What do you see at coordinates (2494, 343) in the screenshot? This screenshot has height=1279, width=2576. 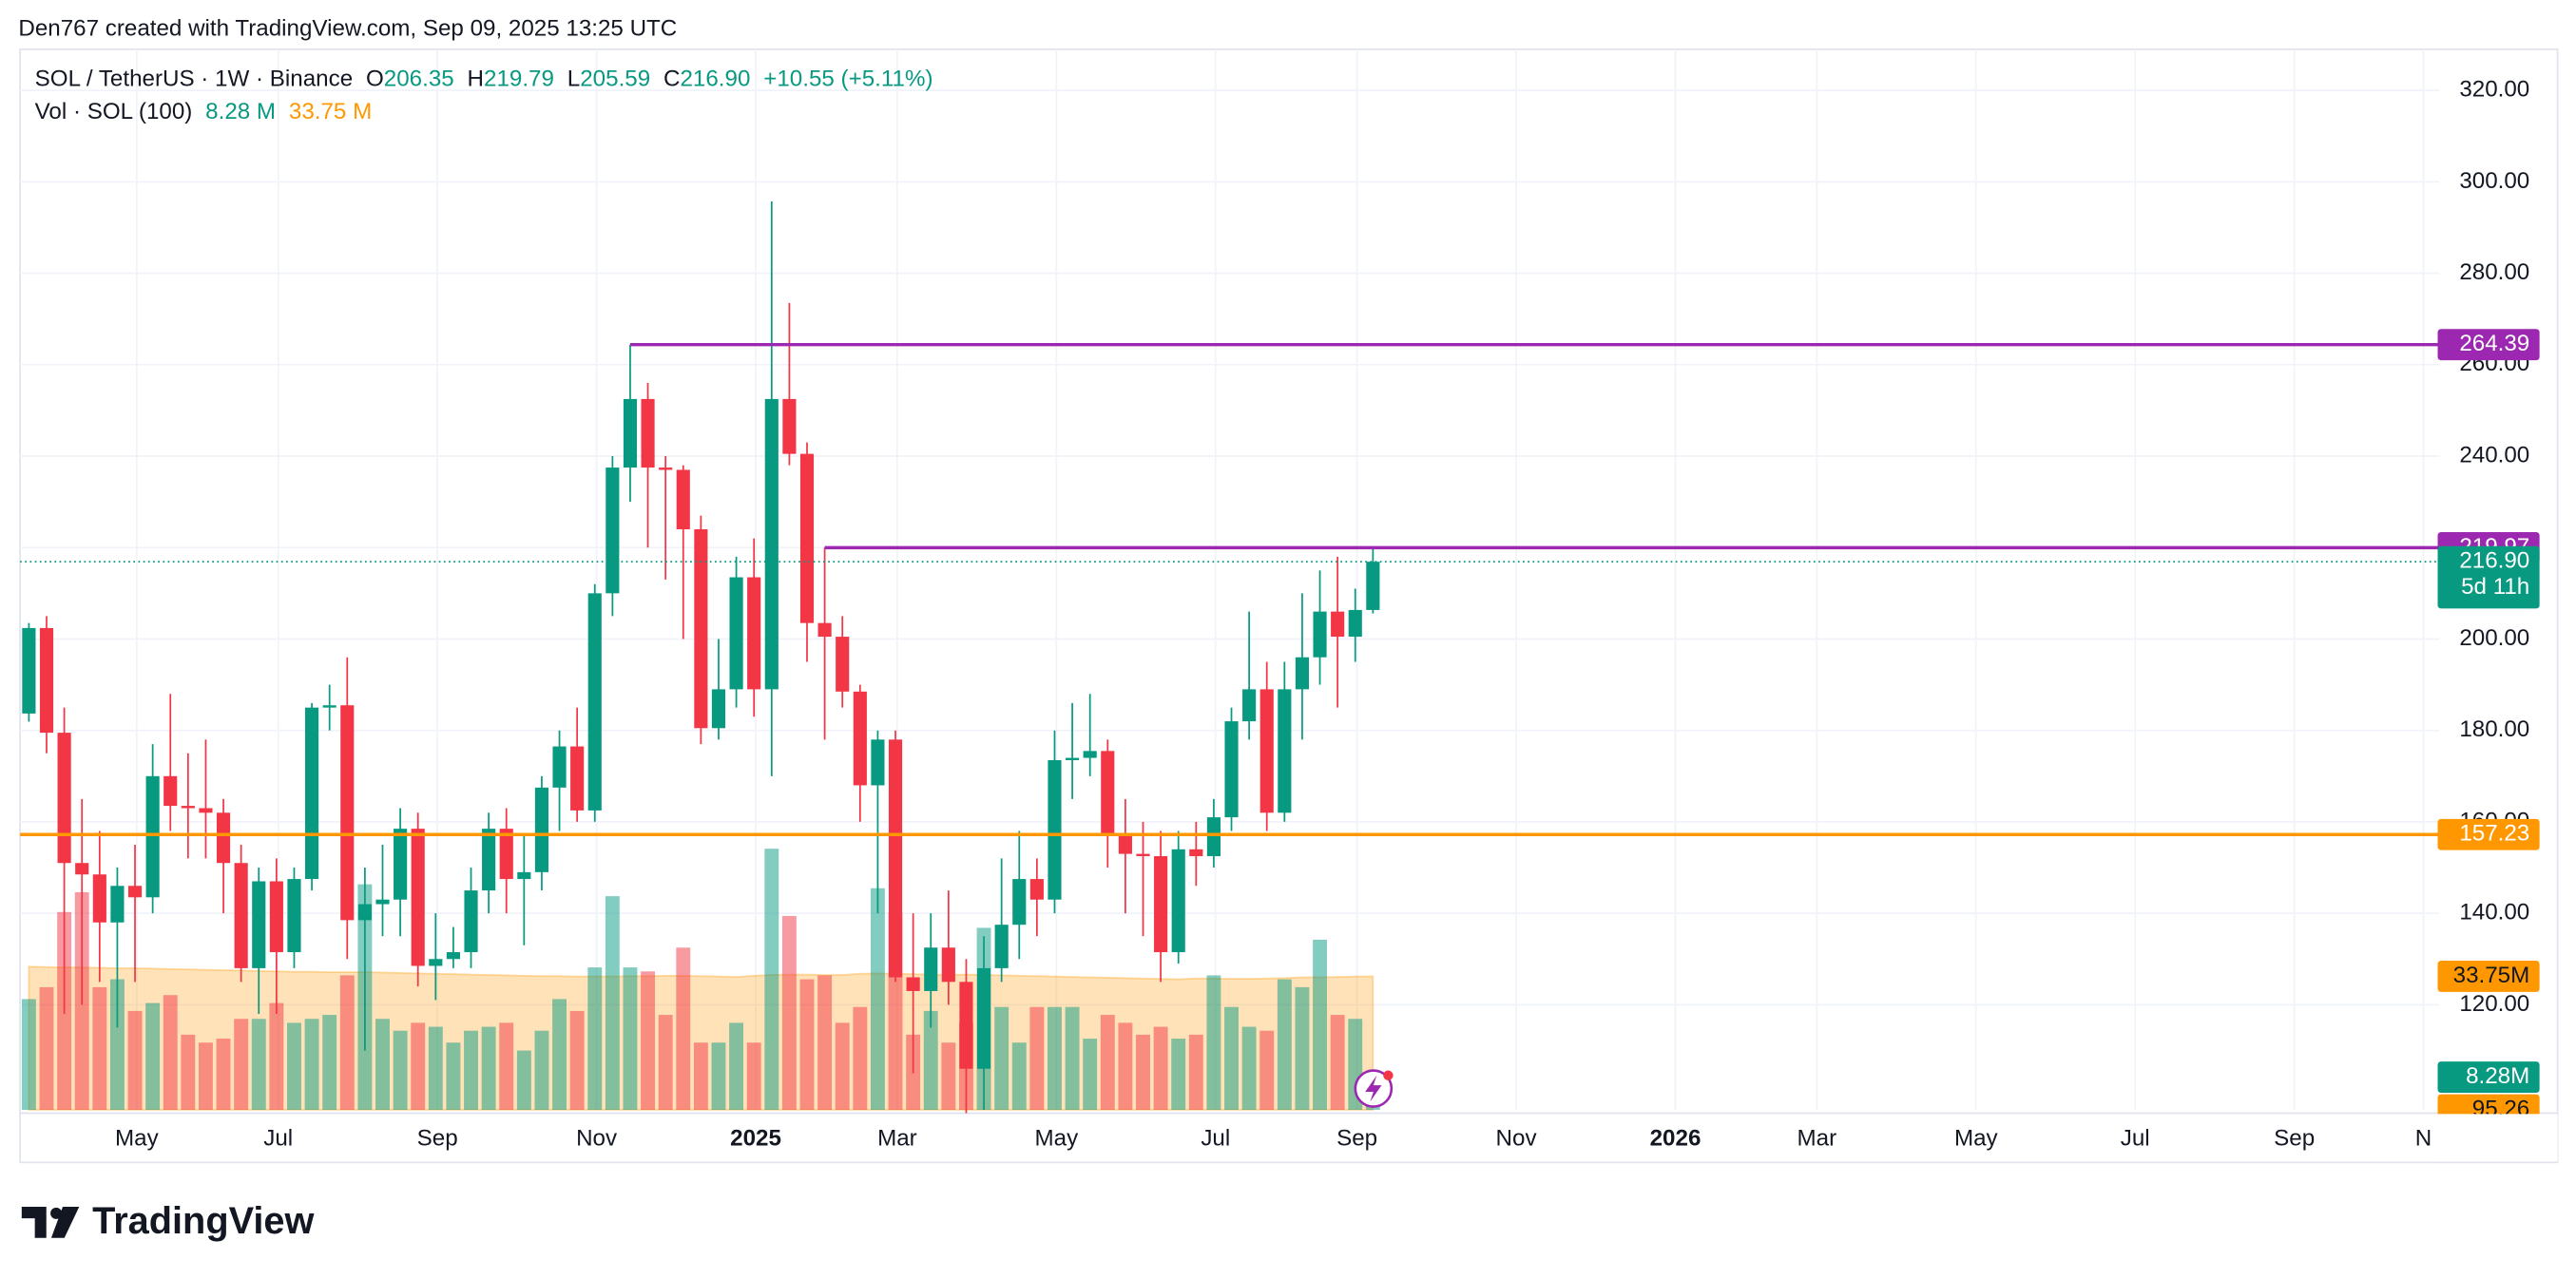 I see `price-tag-label: 264.39` at bounding box center [2494, 343].